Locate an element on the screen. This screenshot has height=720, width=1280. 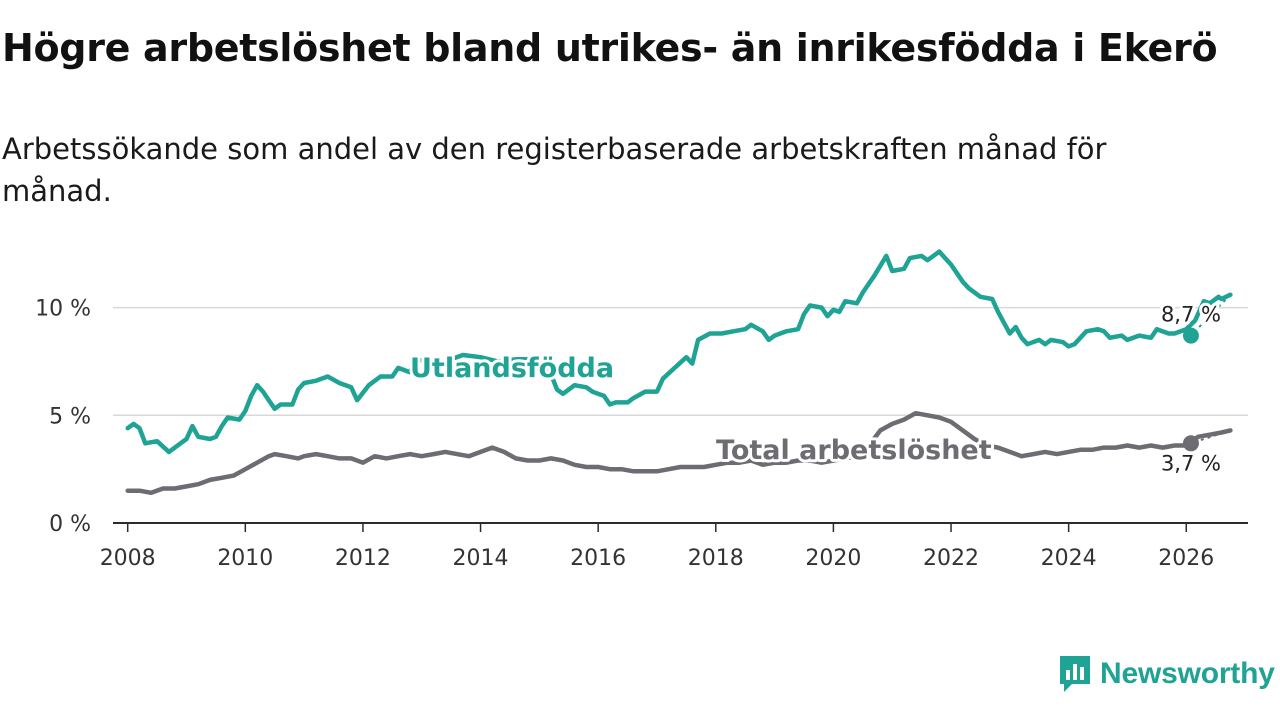
y-tick-label: 5 % is located at coordinates (70, 416).